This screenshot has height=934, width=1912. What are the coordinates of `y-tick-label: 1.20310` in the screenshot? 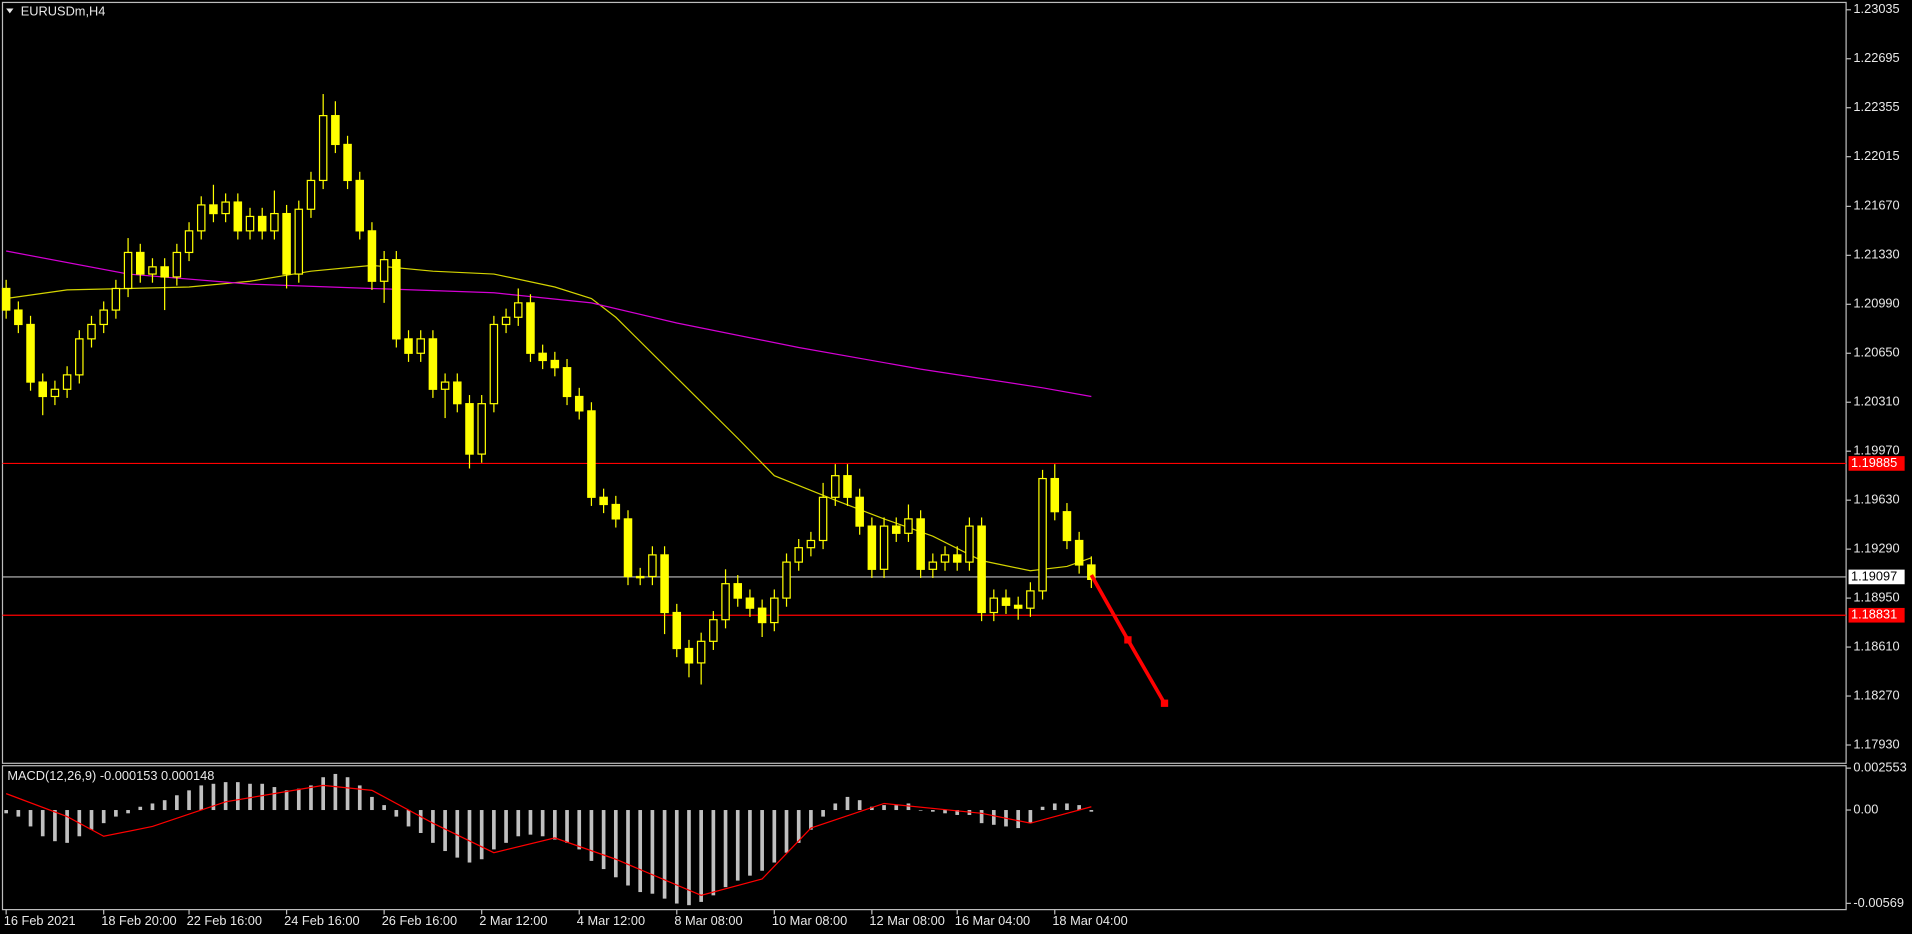 It's located at (1876, 401).